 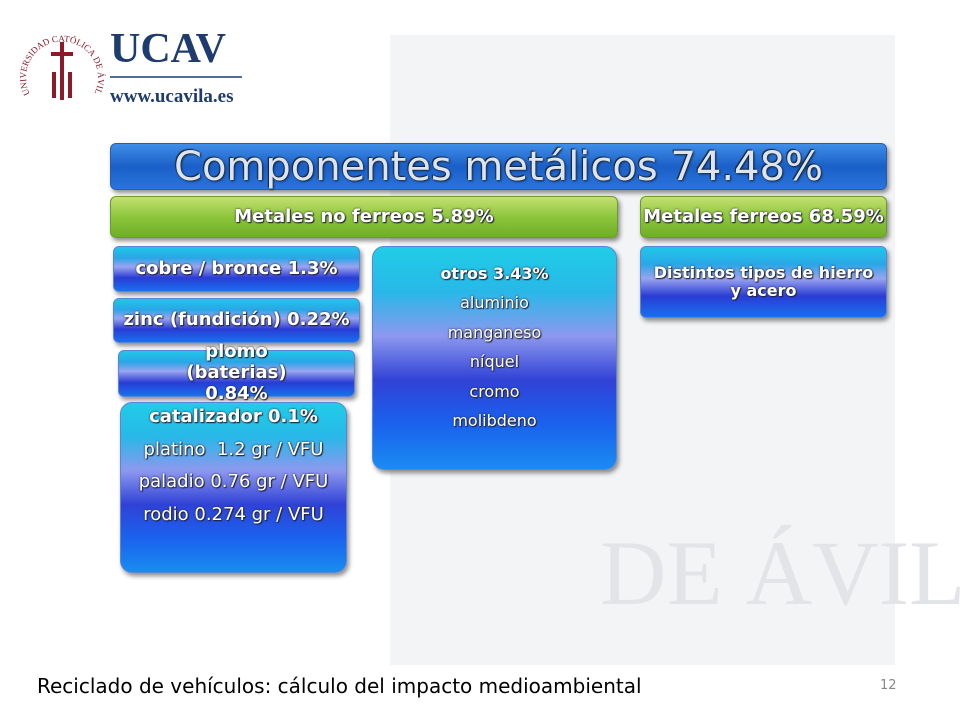 I want to click on item-detail: cromo, so click(x=494, y=391).